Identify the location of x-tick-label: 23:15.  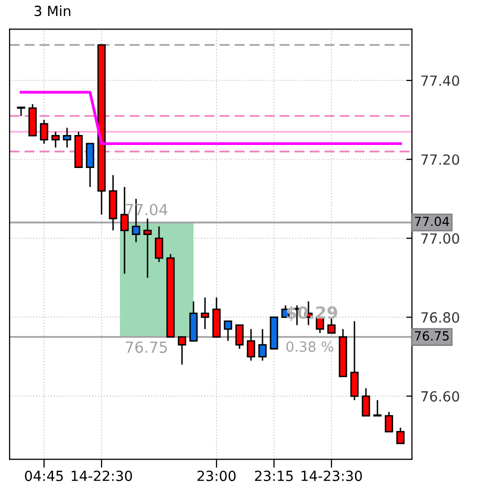
(273, 476).